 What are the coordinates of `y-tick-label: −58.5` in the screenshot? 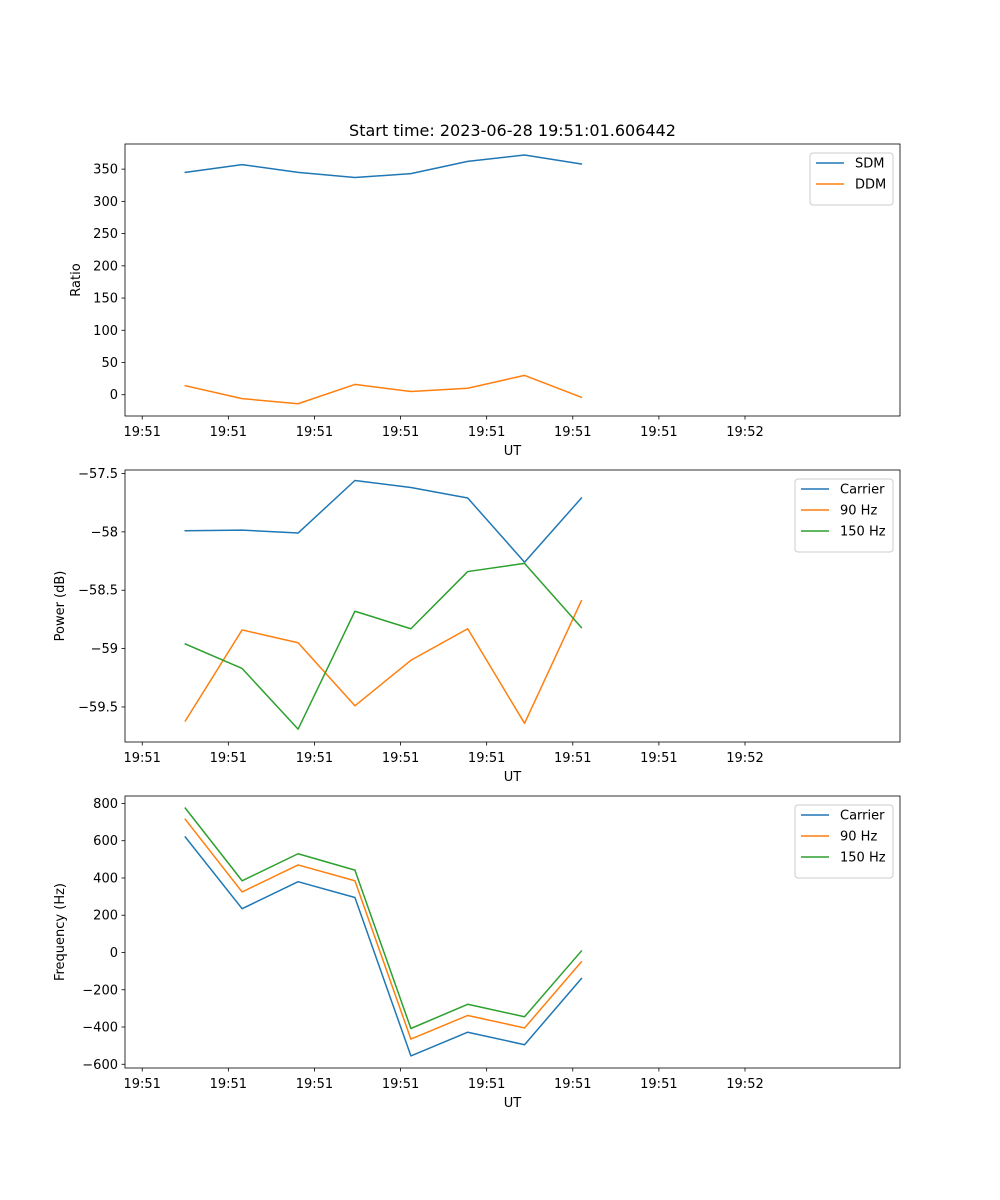 It's located at (98, 591).